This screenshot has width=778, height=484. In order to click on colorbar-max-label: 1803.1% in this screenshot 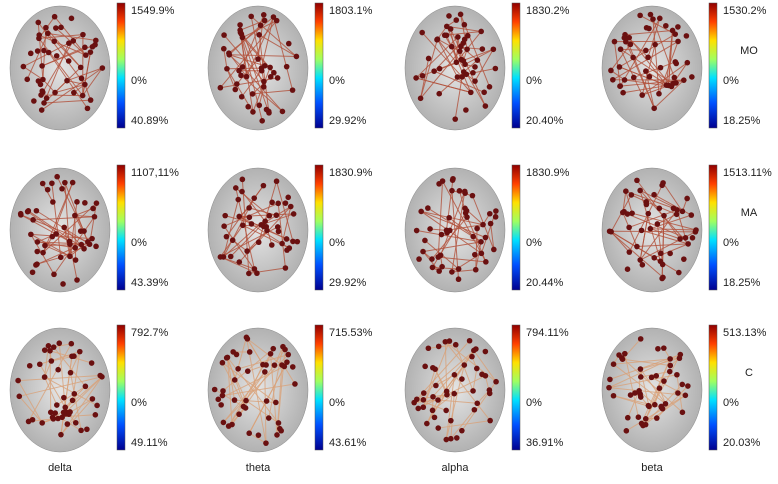, I will do `click(351, 11)`.